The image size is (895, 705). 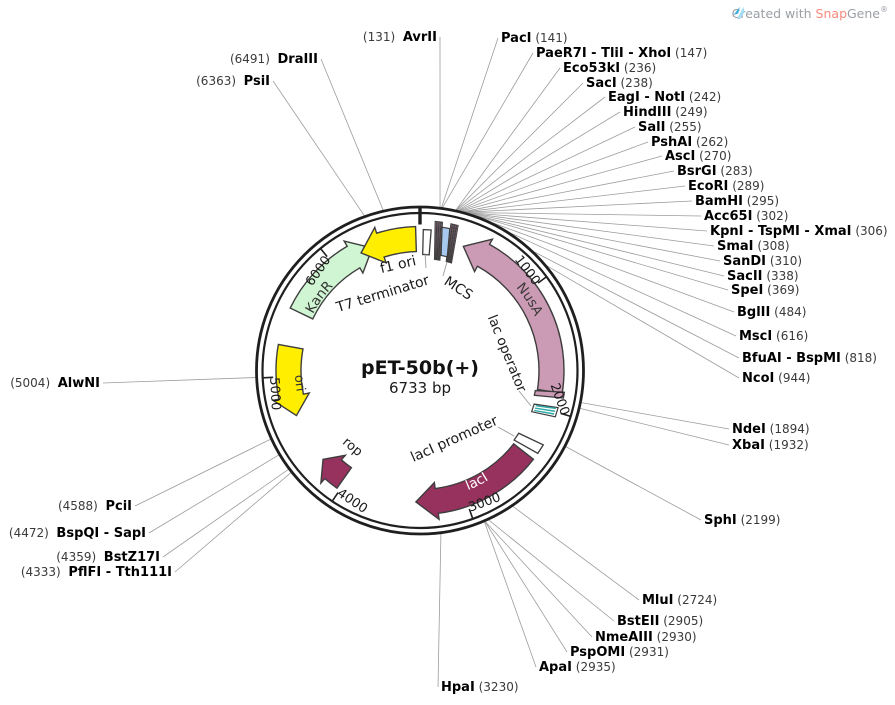 I want to click on site-leader-PshAI, so click(x=554, y=176).